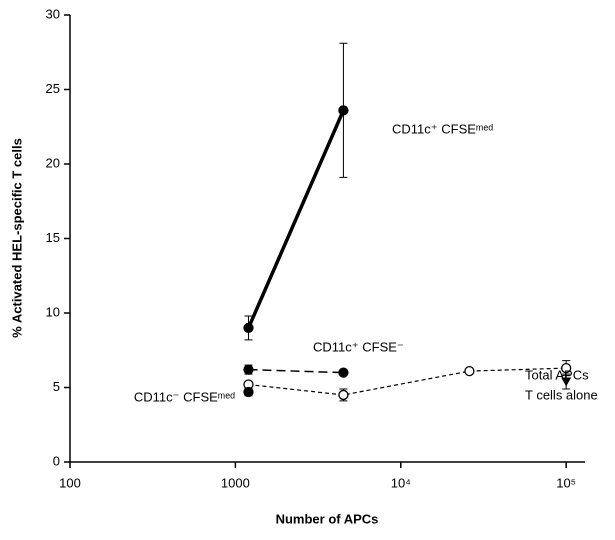 Image resolution: width=615 pixels, height=540 pixels. I want to click on y-tick-label: 20, so click(53, 162).